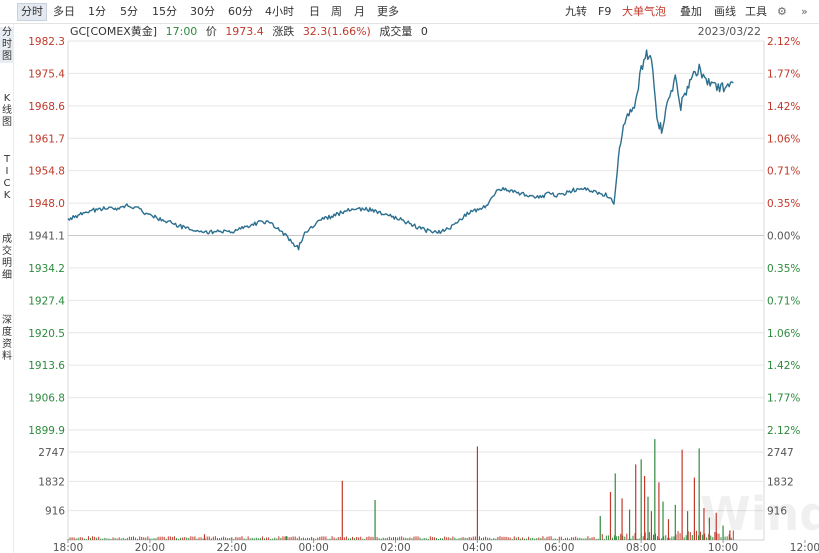 Image resolution: width=819 pixels, height=553 pixels. I want to click on price-tick-label: 1913.6, so click(46, 366).